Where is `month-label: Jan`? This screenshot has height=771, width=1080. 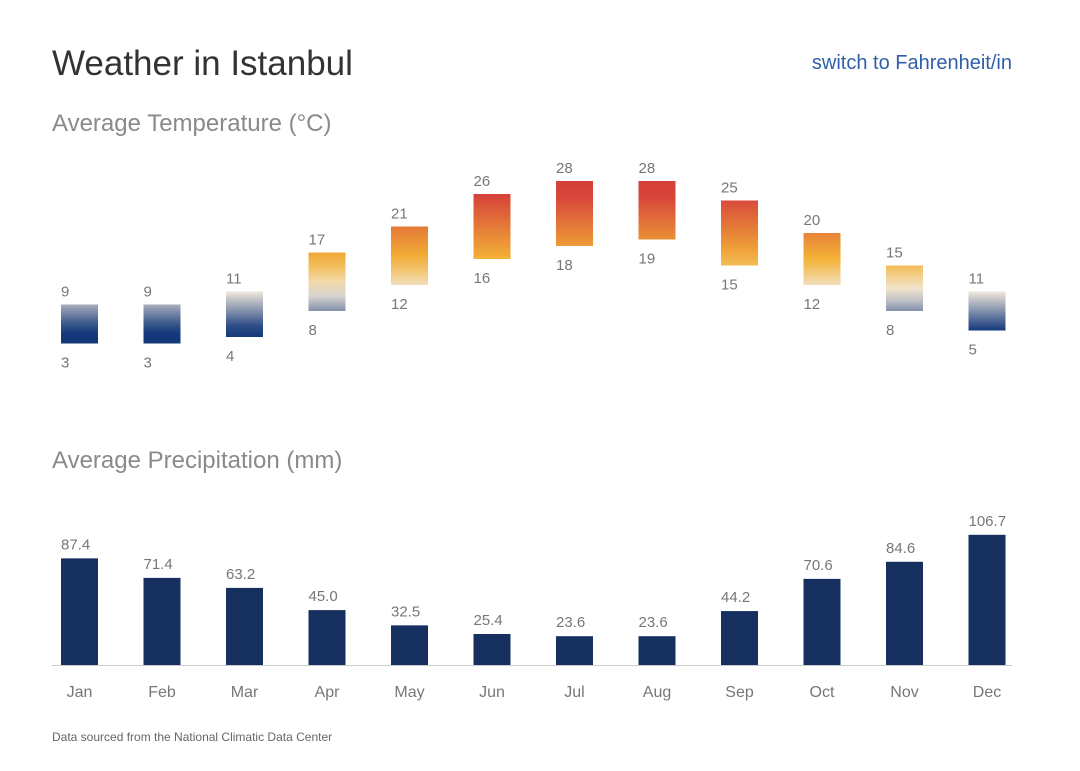 month-label: Jan is located at coordinates (80, 692).